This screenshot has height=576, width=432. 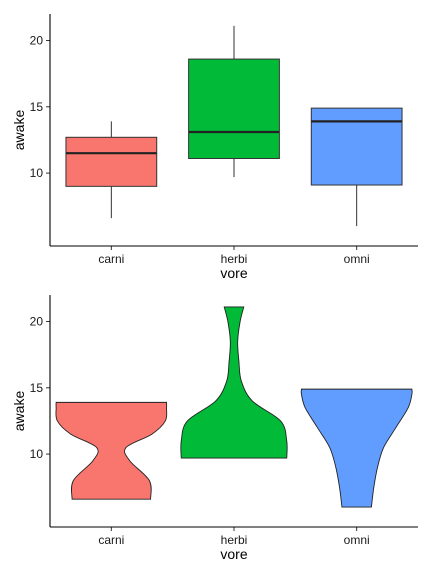 I want to click on box-herbi, so click(x=234, y=101).